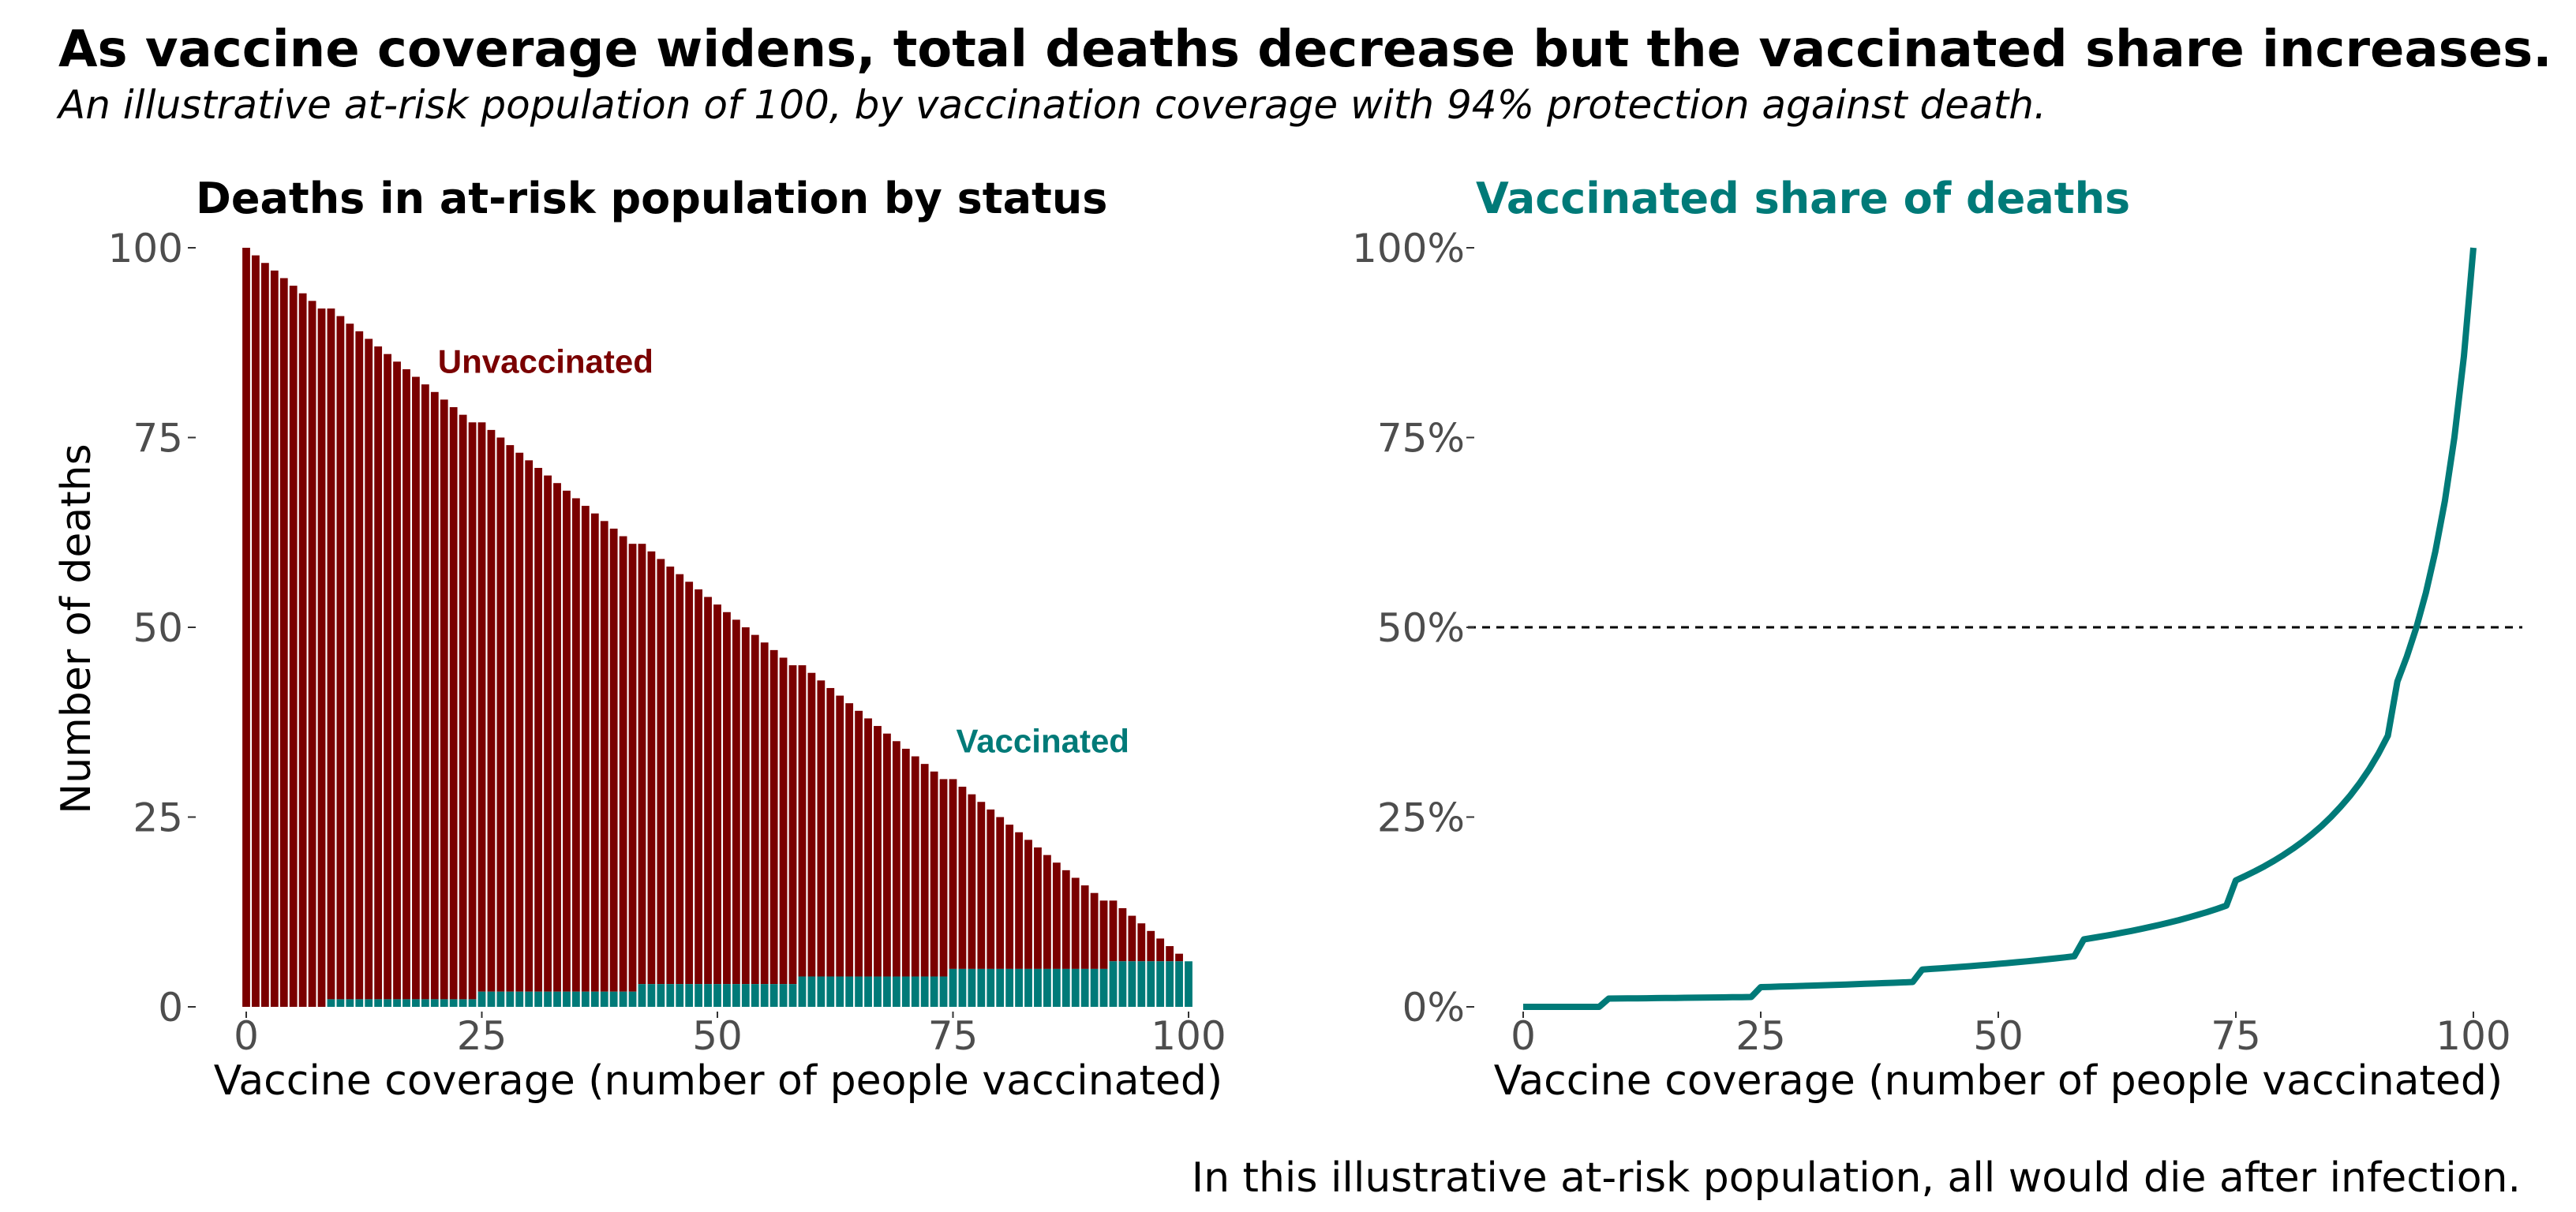  I want to click on x-tick-label: 25, so click(1760, 1036).